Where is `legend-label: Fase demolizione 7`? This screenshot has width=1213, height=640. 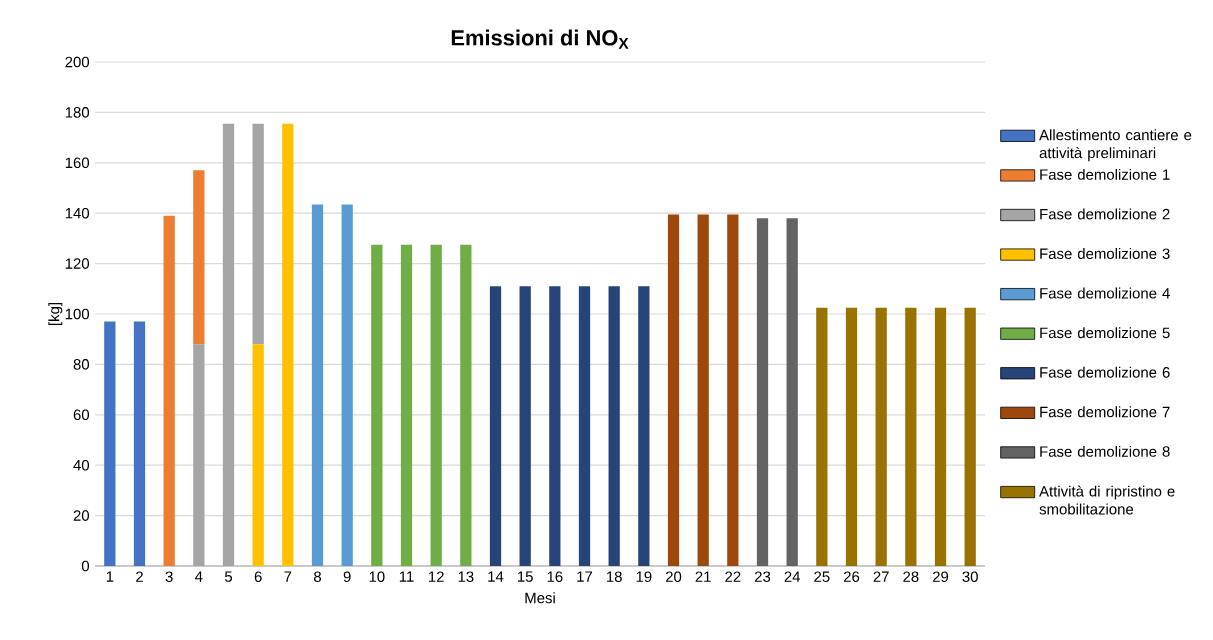
legend-label: Fase demolizione 7 is located at coordinates (1105, 412).